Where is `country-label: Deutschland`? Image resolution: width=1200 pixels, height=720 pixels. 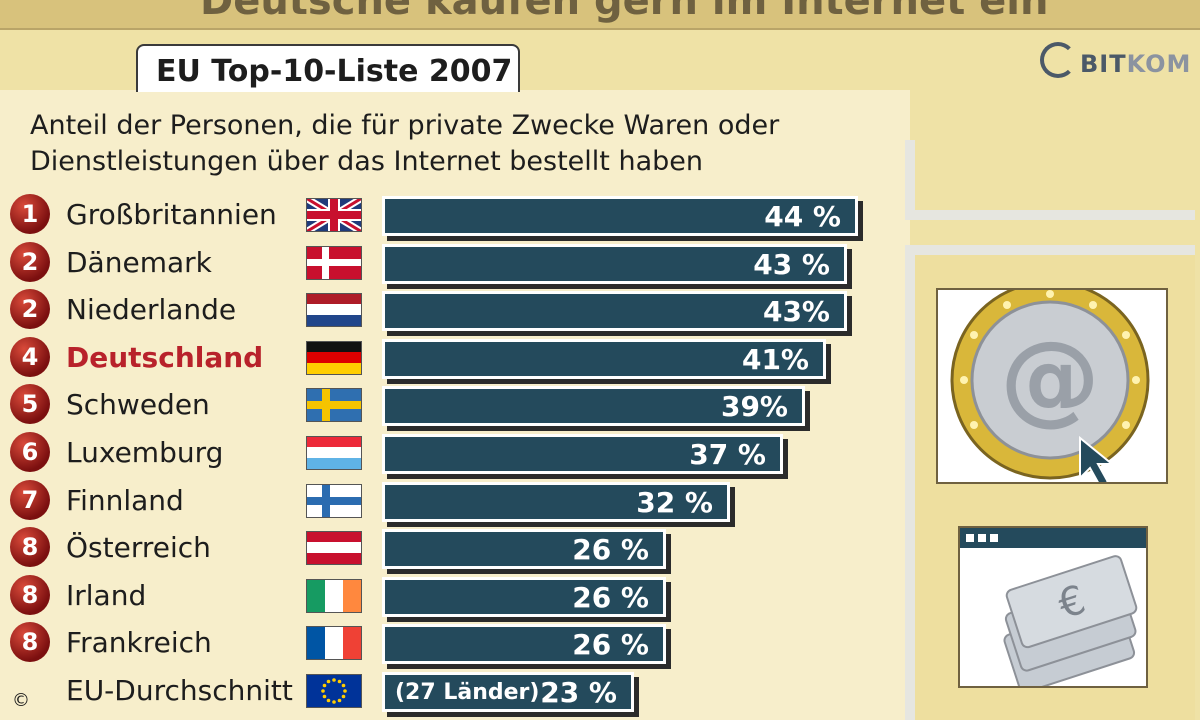
country-label: Deutschland is located at coordinates (165, 357).